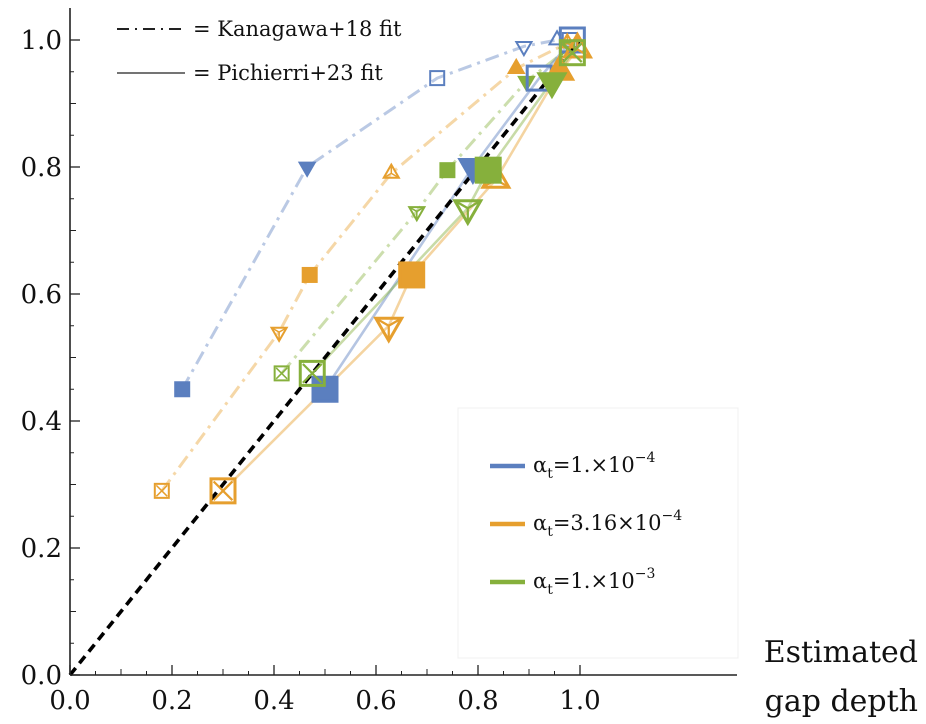 The image size is (926, 724). What do you see at coordinates (841, 652) in the screenshot?
I see `x-axis-title-line-1: Estimated` at bounding box center [841, 652].